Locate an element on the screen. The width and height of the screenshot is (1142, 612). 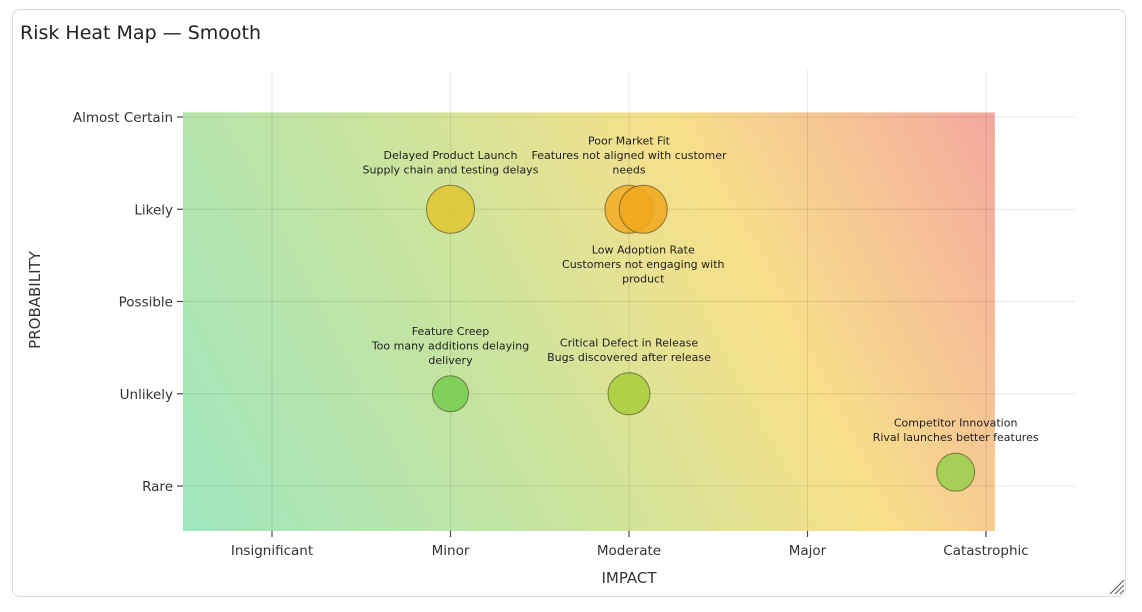
risk-description-label: product is located at coordinates (643, 278).